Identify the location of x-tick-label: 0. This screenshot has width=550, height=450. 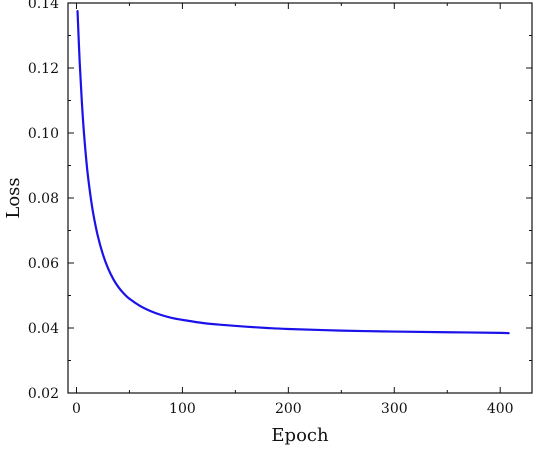
(76, 409).